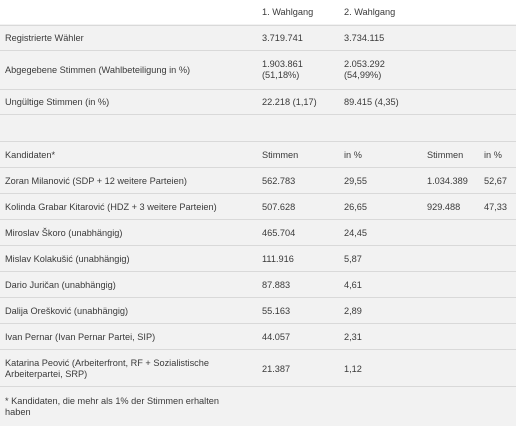  What do you see at coordinates (444, 207) in the screenshot?
I see `votes-round-2: 929.488` at bounding box center [444, 207].